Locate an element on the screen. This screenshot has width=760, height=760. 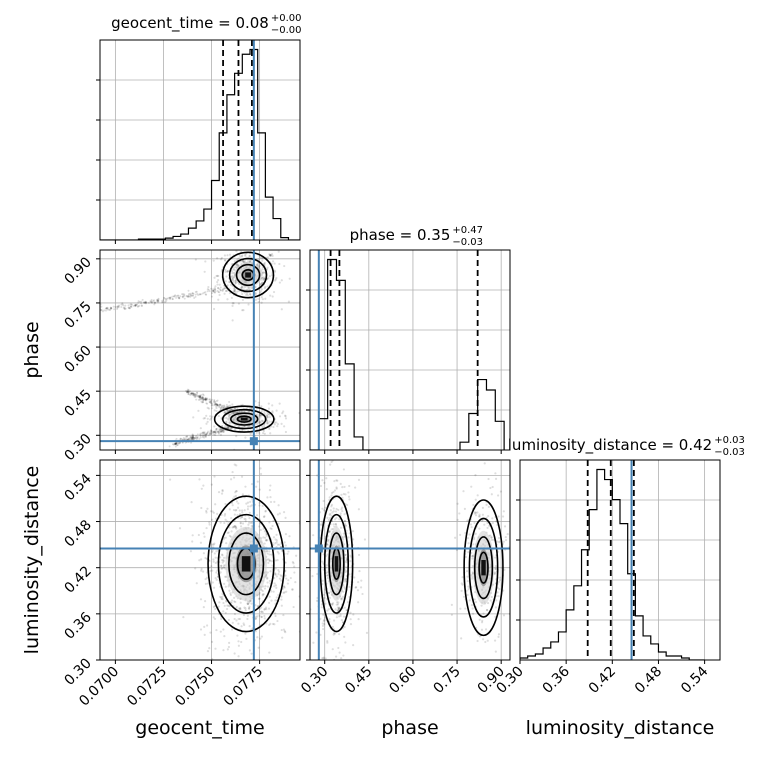
panel-content is located at coordinates (407, 350).